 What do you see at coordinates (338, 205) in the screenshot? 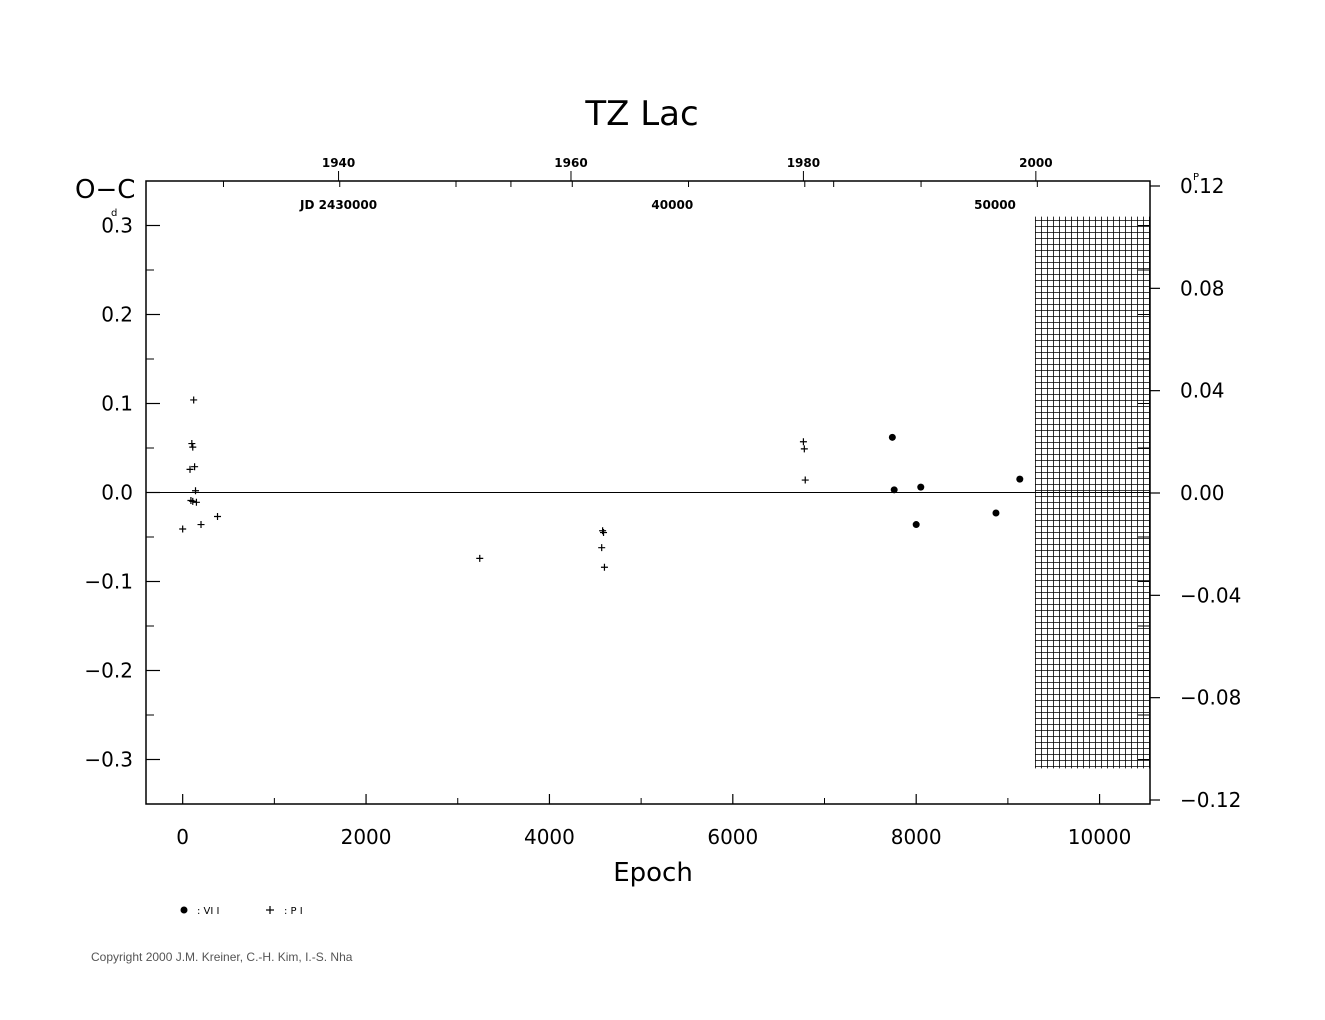
I see `jd-label: JD 2430000` at bounding box center [338, 205].